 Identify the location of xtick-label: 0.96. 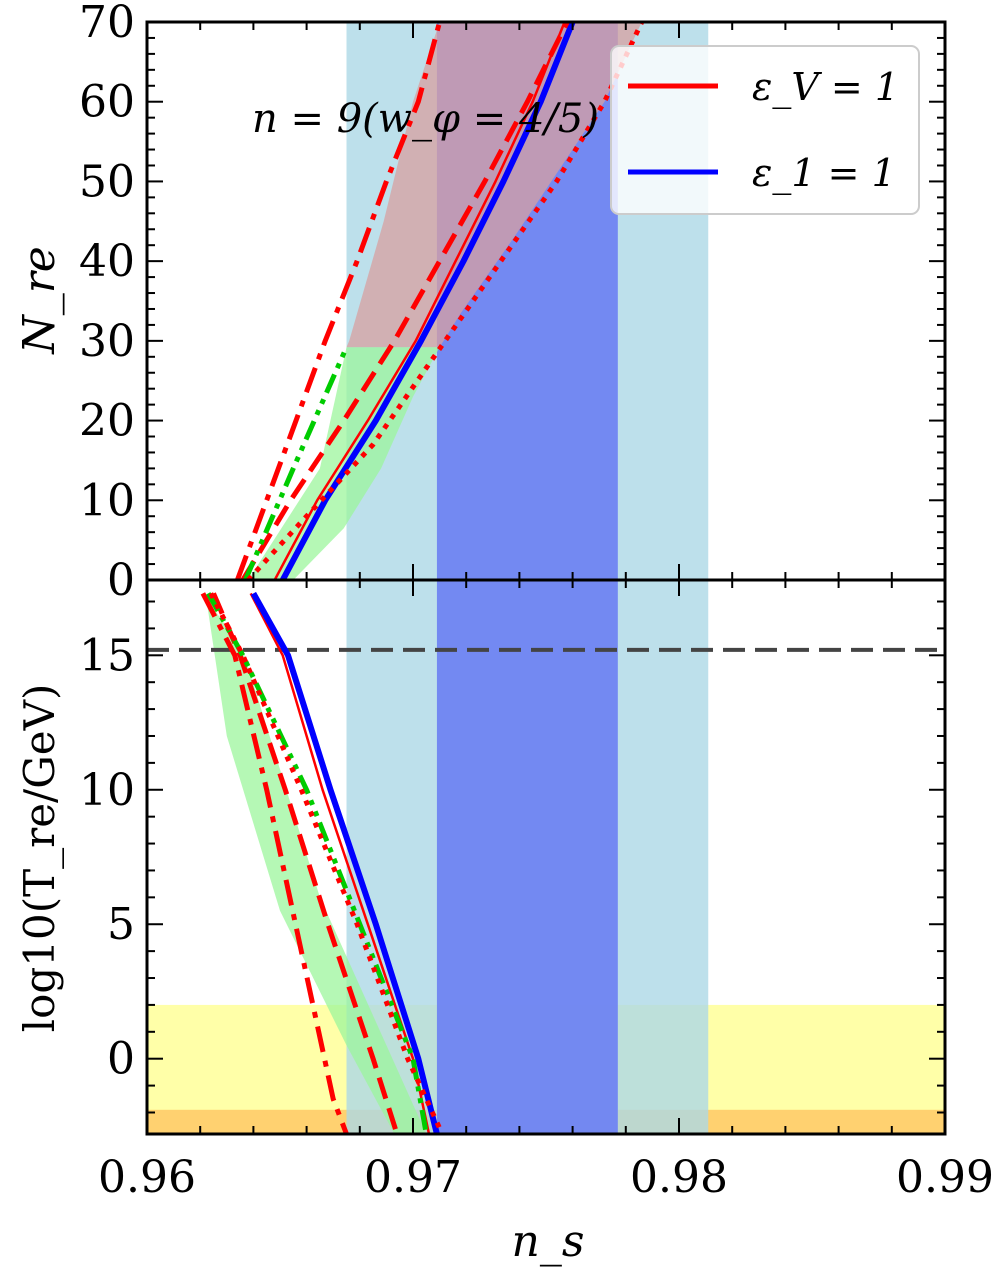
(147, 1177).